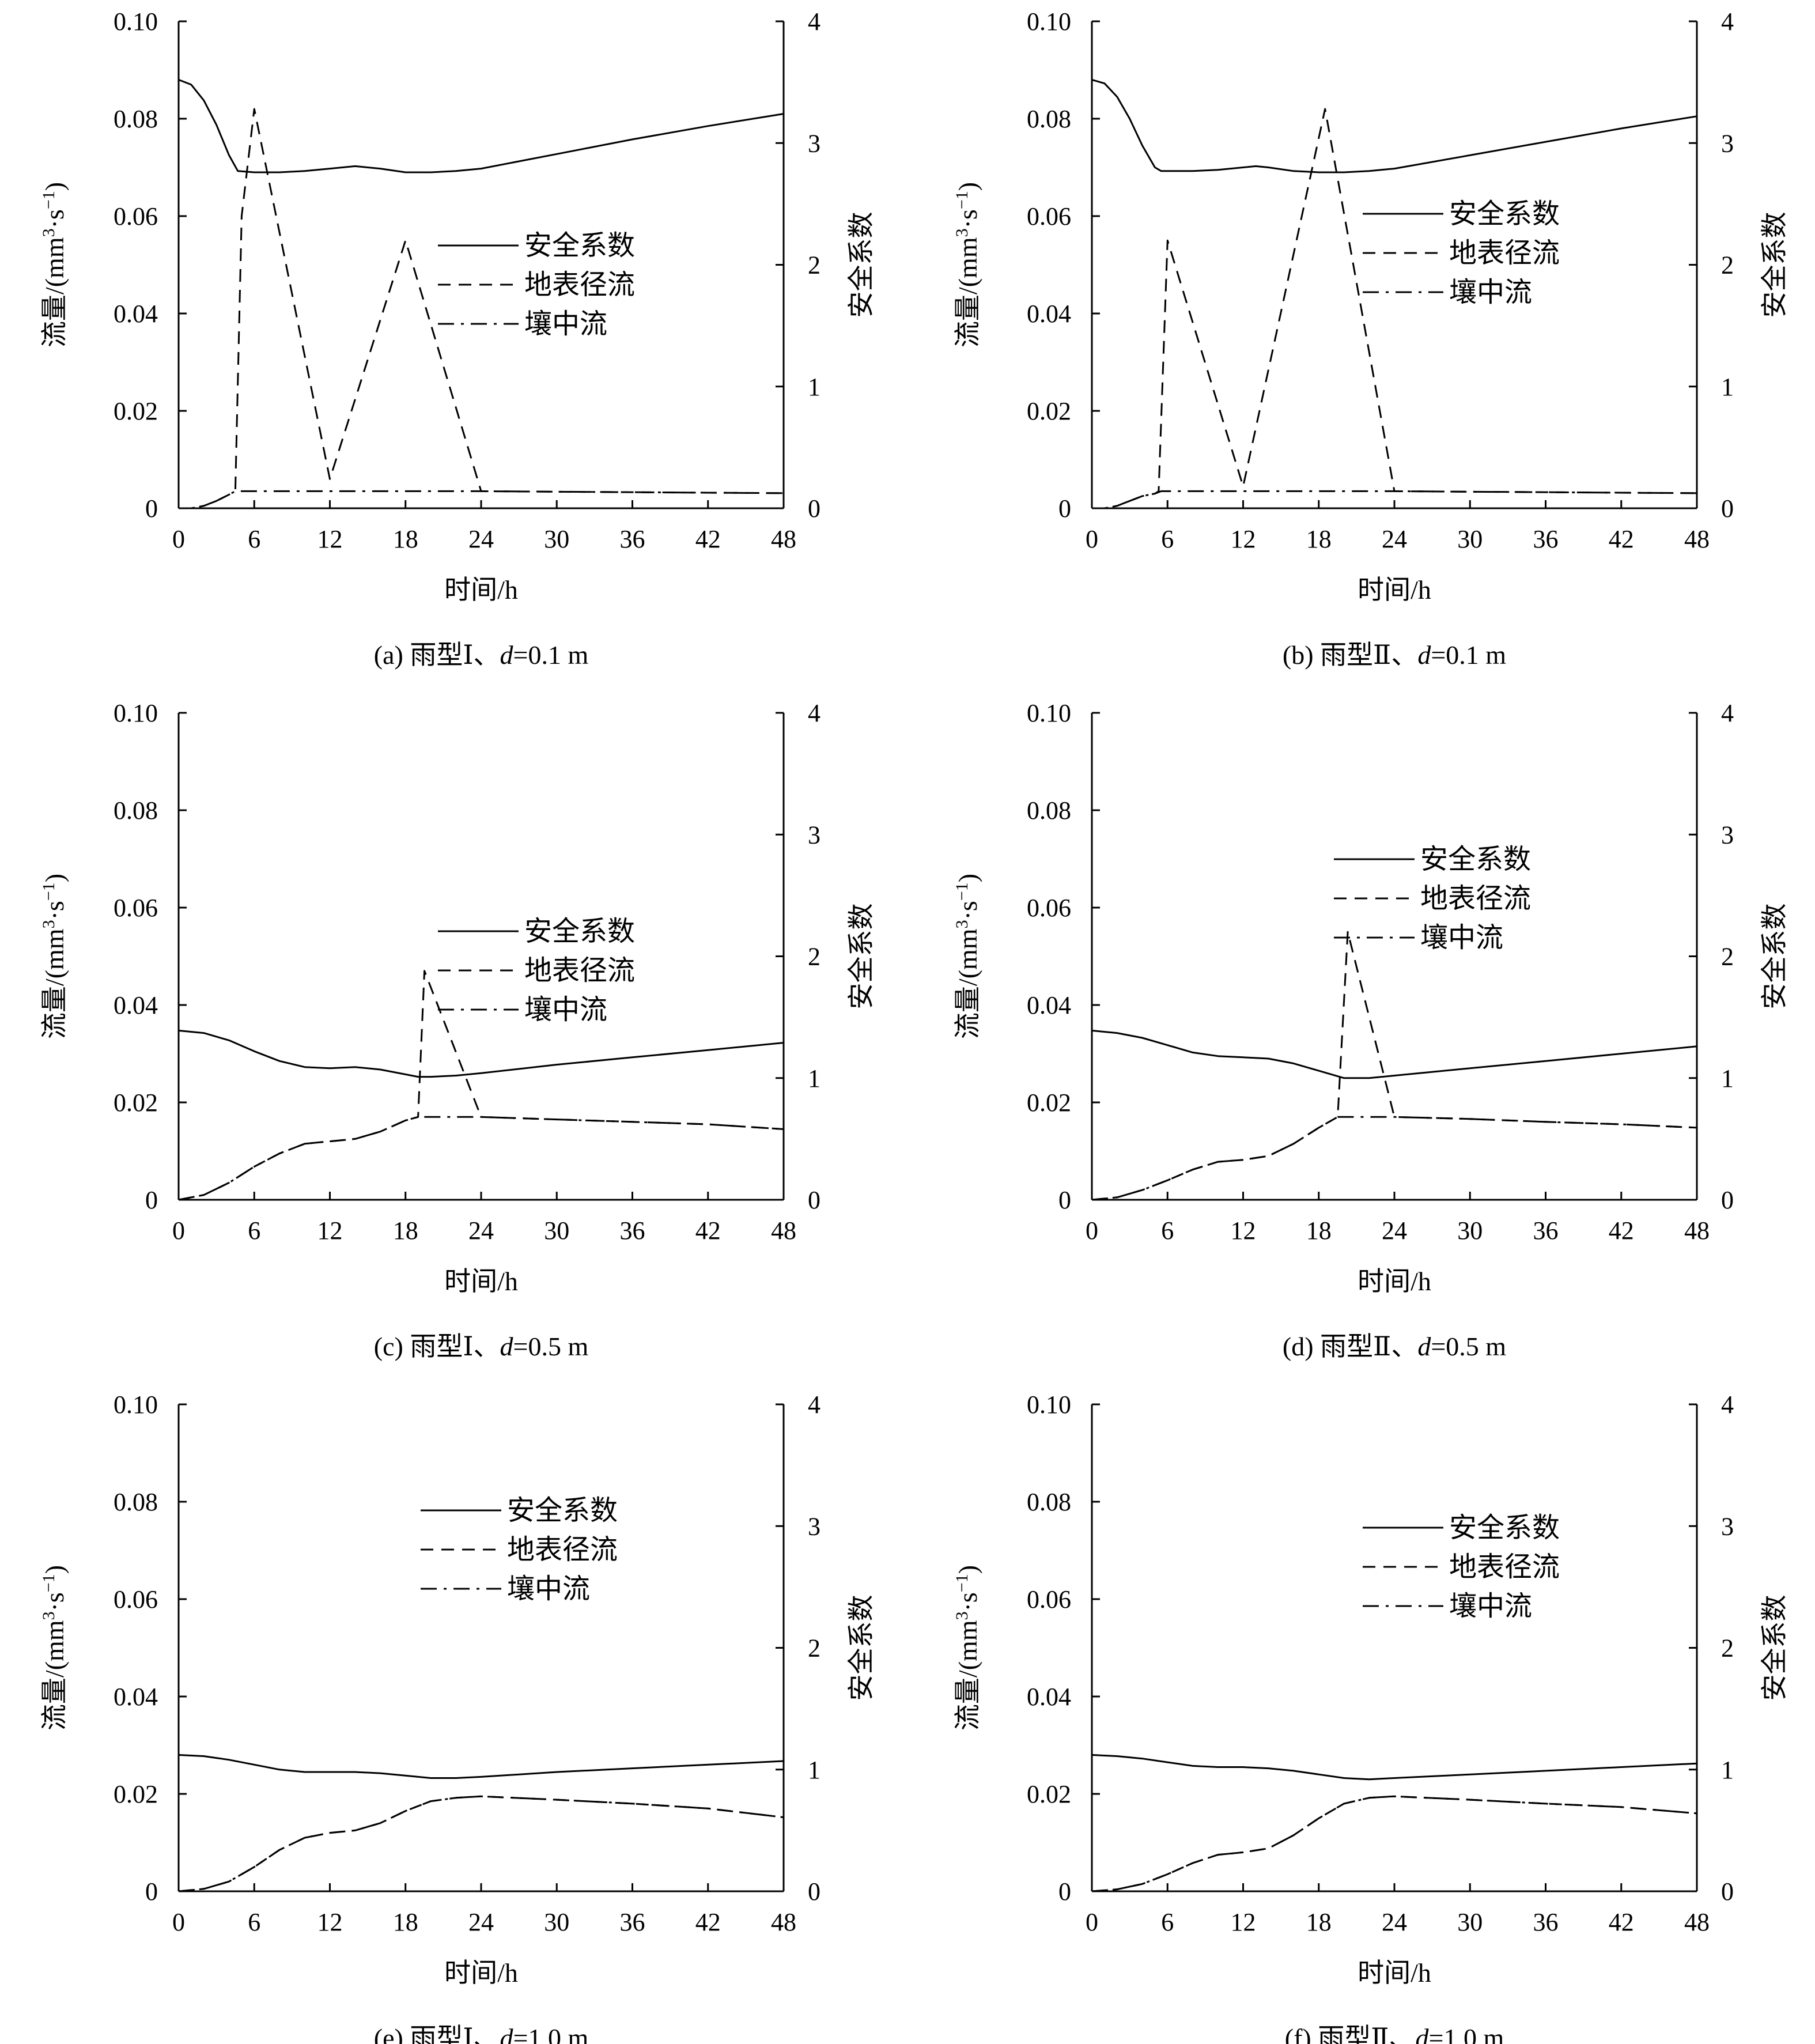  I want to click on caption-suffix: =1.0 m, so click(1466, 2033).